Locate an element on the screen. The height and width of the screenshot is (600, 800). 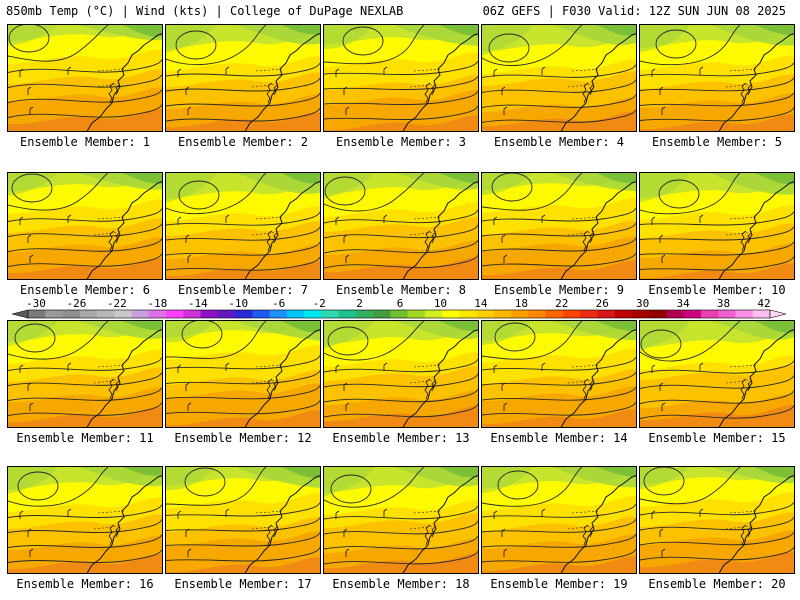
ensemble-member-label: Ensemble Member: 5 is located at coordinates (717, 142).